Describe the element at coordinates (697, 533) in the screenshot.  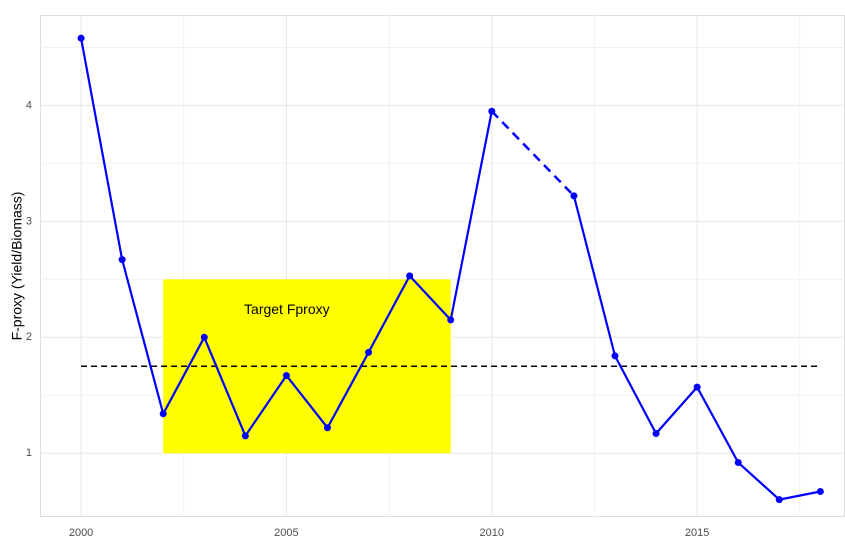
I see `x-tick-label: 2015` at that location.